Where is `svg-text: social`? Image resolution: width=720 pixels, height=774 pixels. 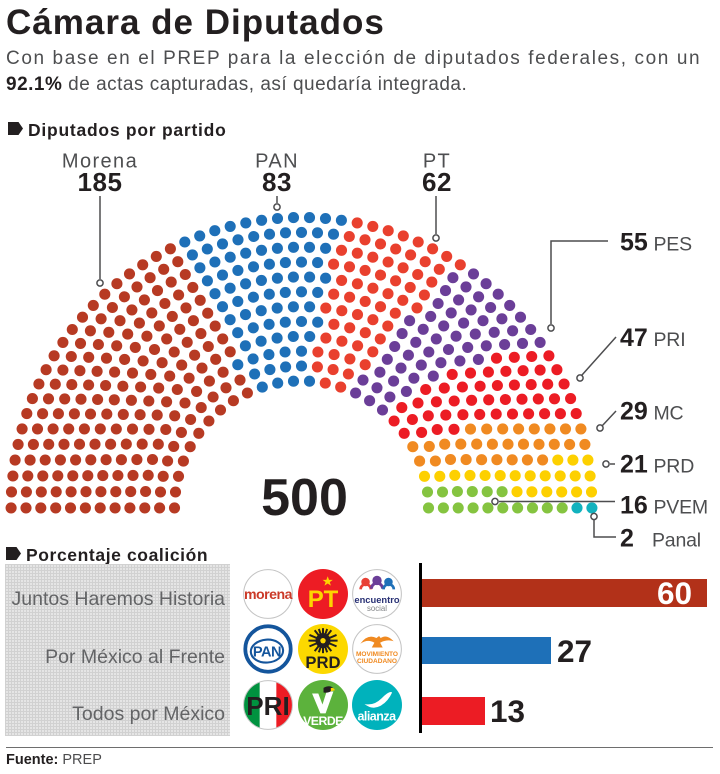
svg-text: social is located at coordinates (377, 608).